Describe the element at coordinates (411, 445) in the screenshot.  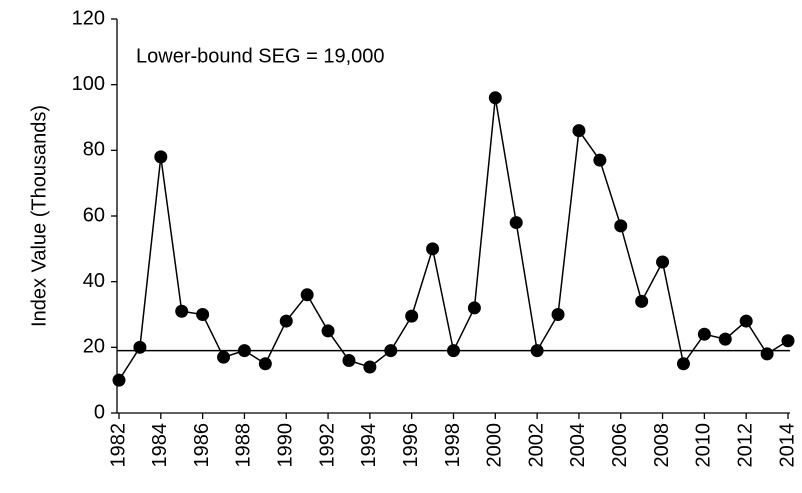
I see `x-tick-label: 1996` at that location.